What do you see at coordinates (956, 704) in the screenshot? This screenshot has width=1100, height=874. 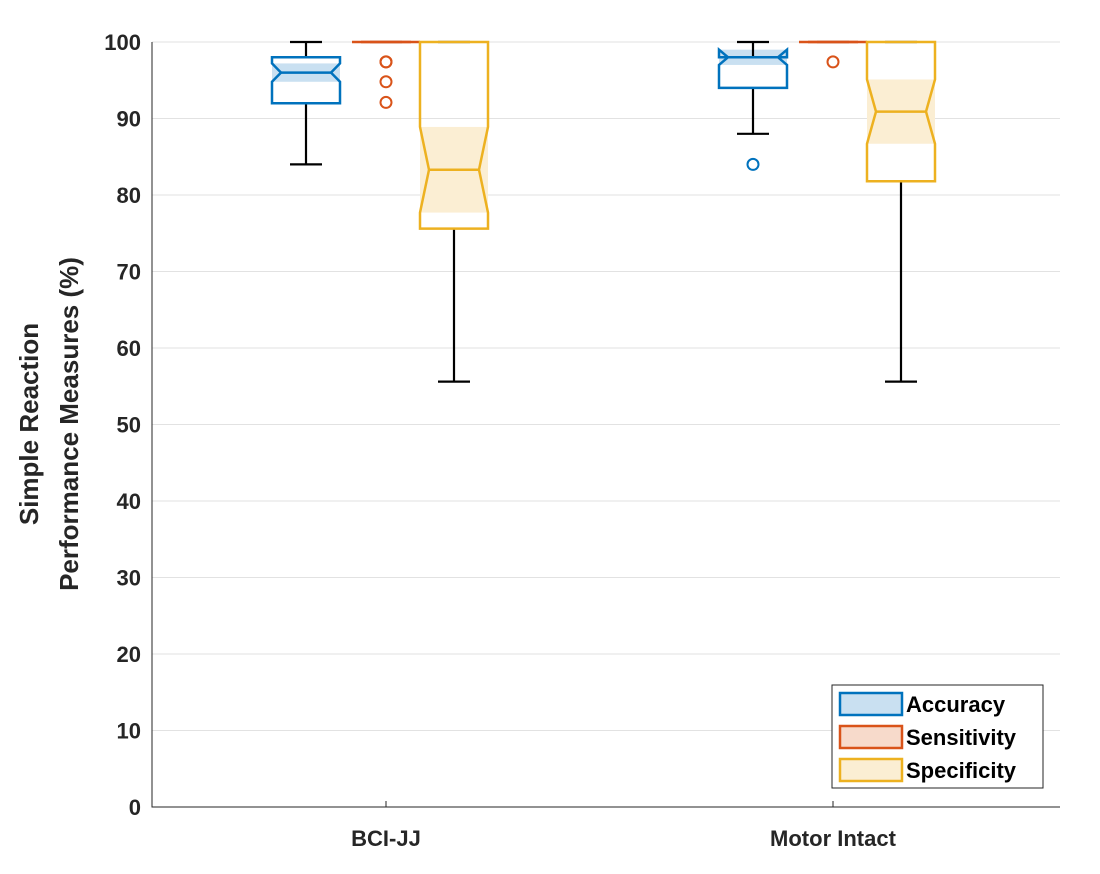 I see `legend-label-accuracy: Accuracy` at bounding box center [956, 704].